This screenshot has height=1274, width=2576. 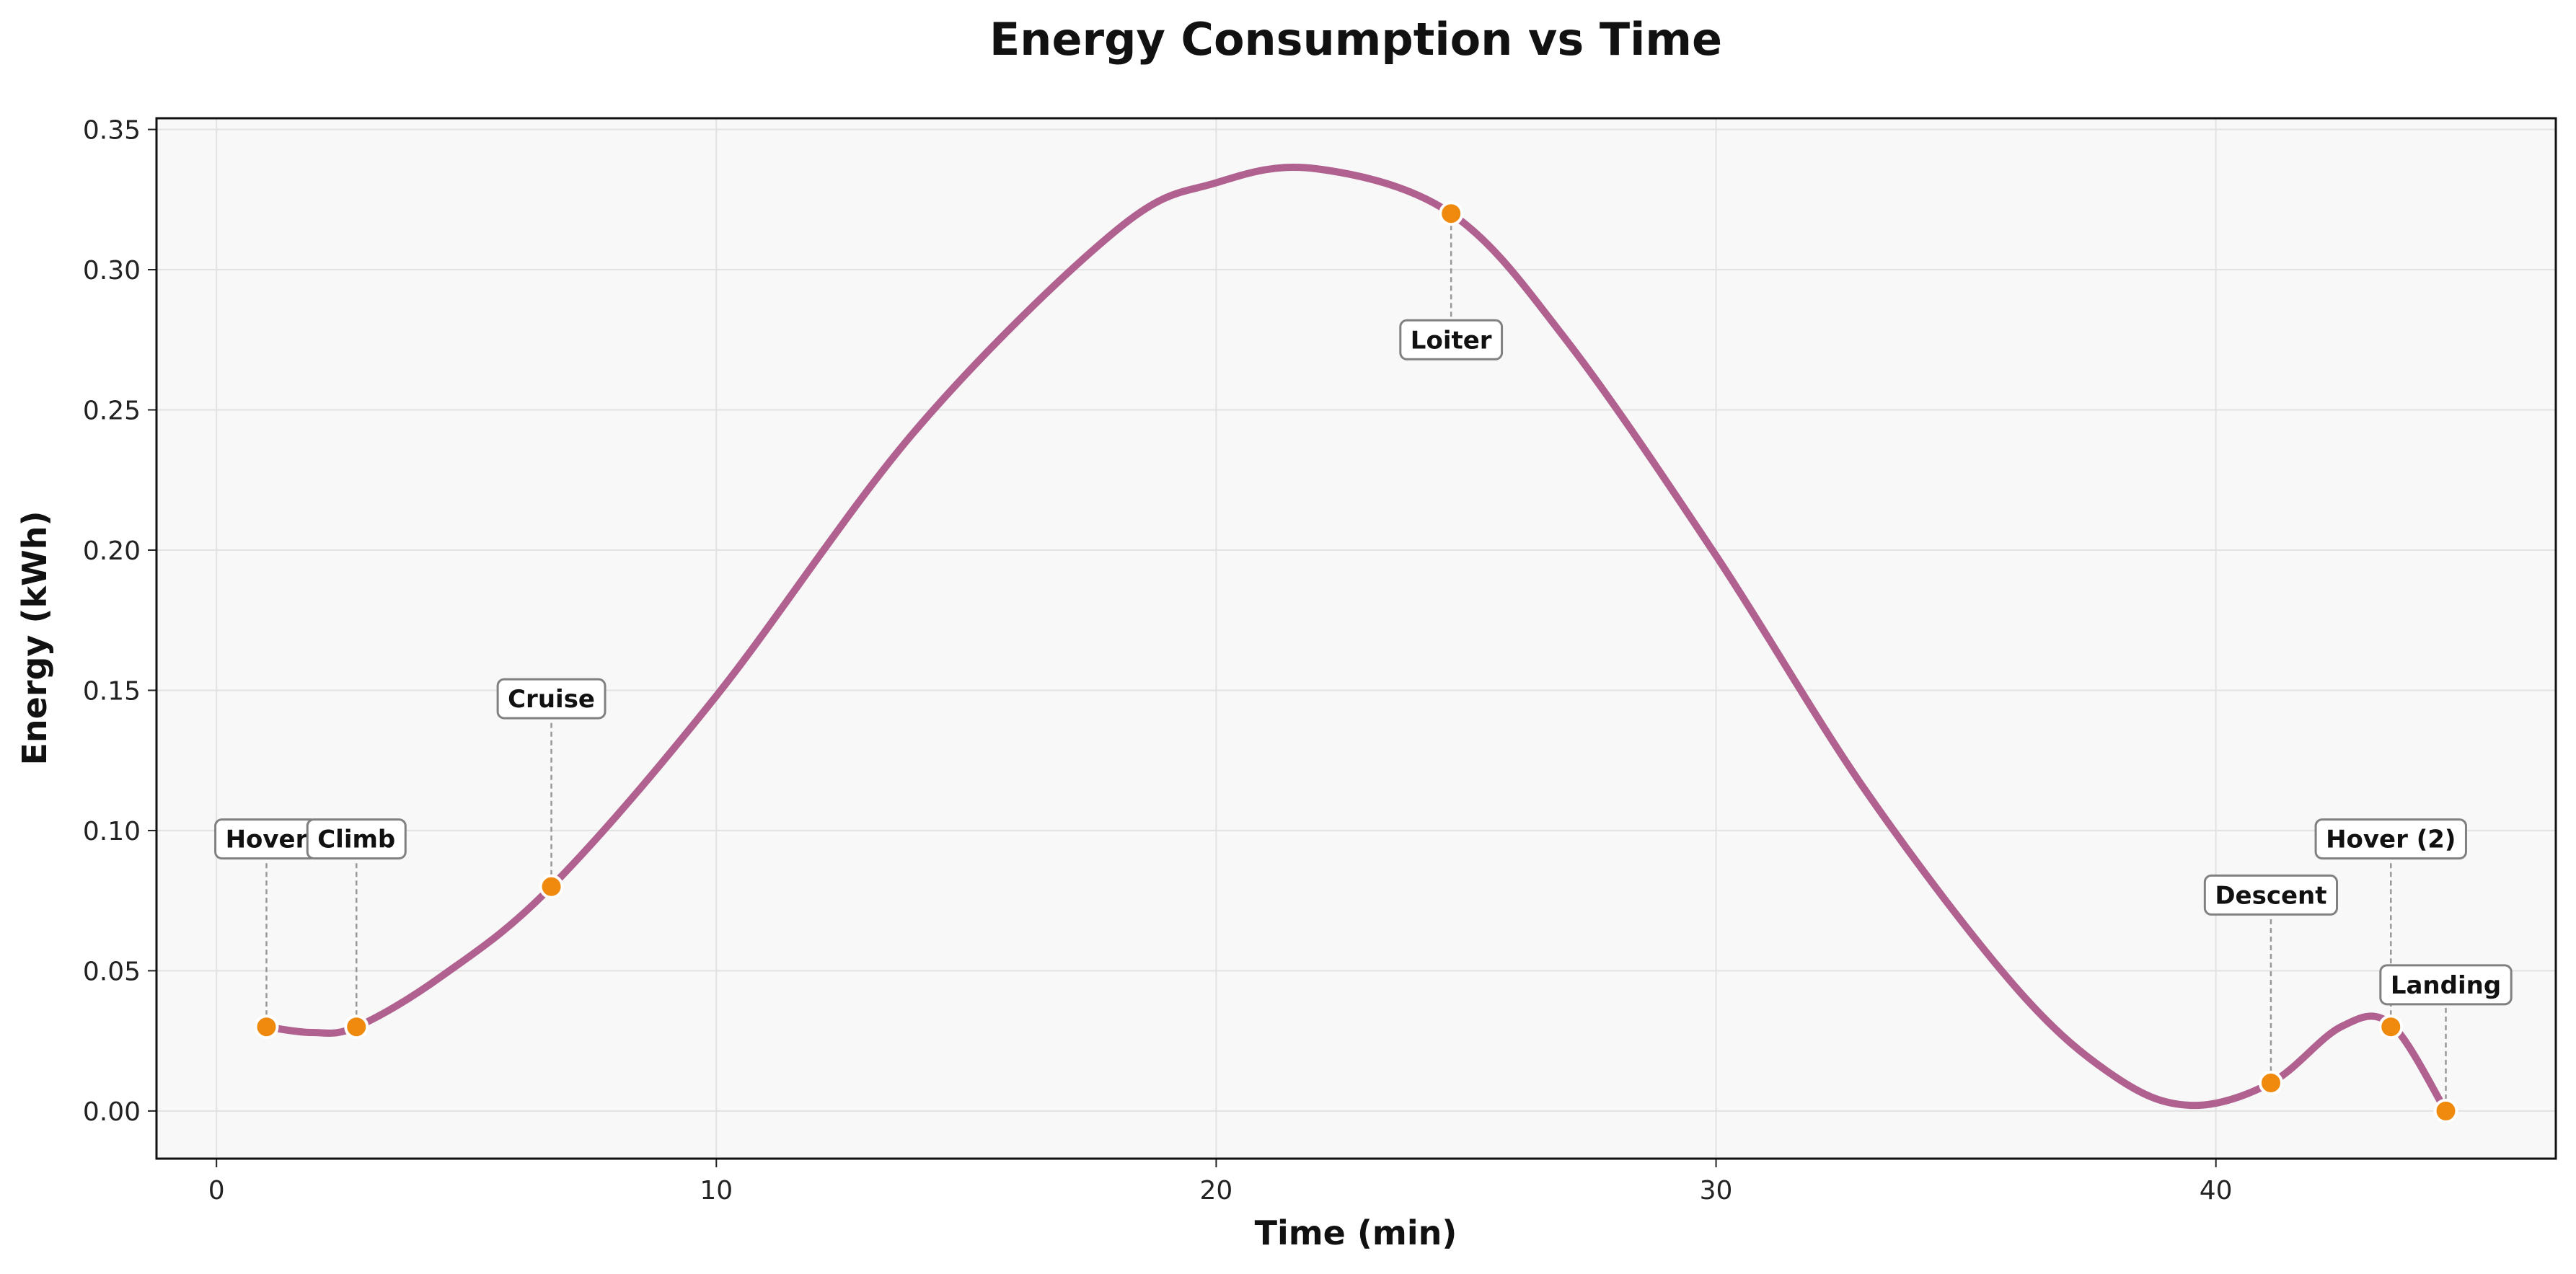 What do you see at coordinates (112, 131) in the screenshot?
I see `y-tick-label: 0.35` at bounding box center [112, 131].